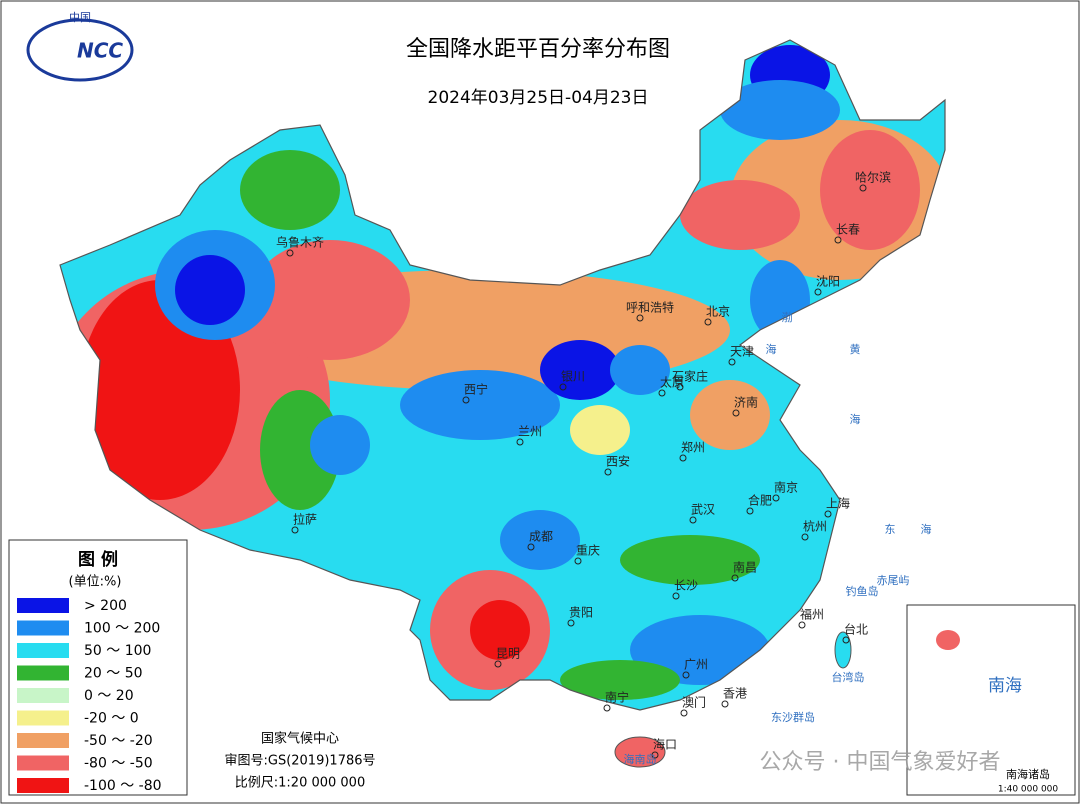 The height and width of the screenshot is (804, 1080). I want to click on place-label: 钓鱼岛, so click(862, 591).